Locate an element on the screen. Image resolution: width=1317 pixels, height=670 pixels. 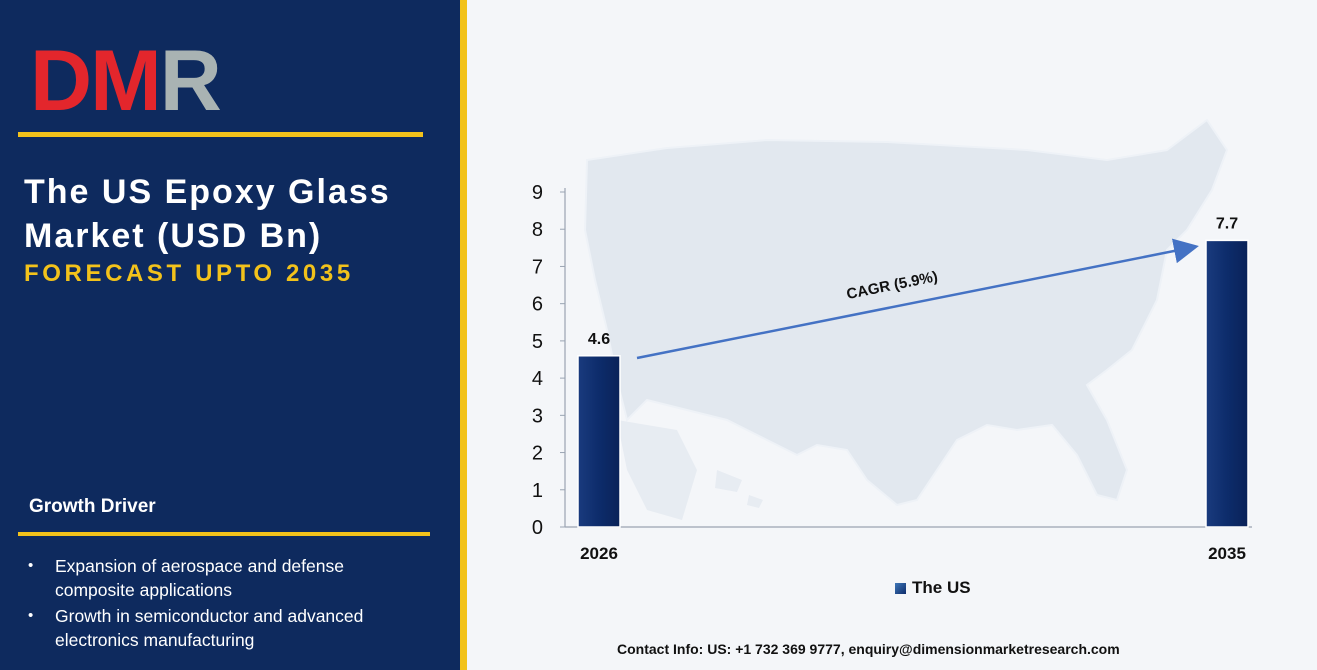
x-axis-labels: 2026 2035 is located at coordinates (913, 553).